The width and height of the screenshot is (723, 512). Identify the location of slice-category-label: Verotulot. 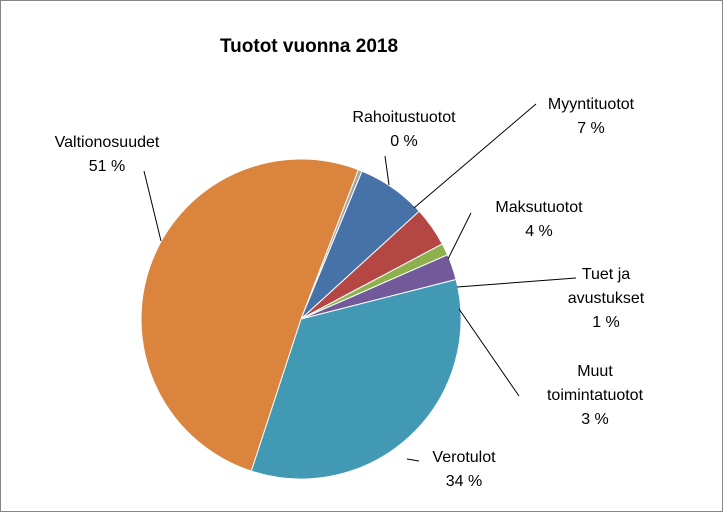
(464, 457).